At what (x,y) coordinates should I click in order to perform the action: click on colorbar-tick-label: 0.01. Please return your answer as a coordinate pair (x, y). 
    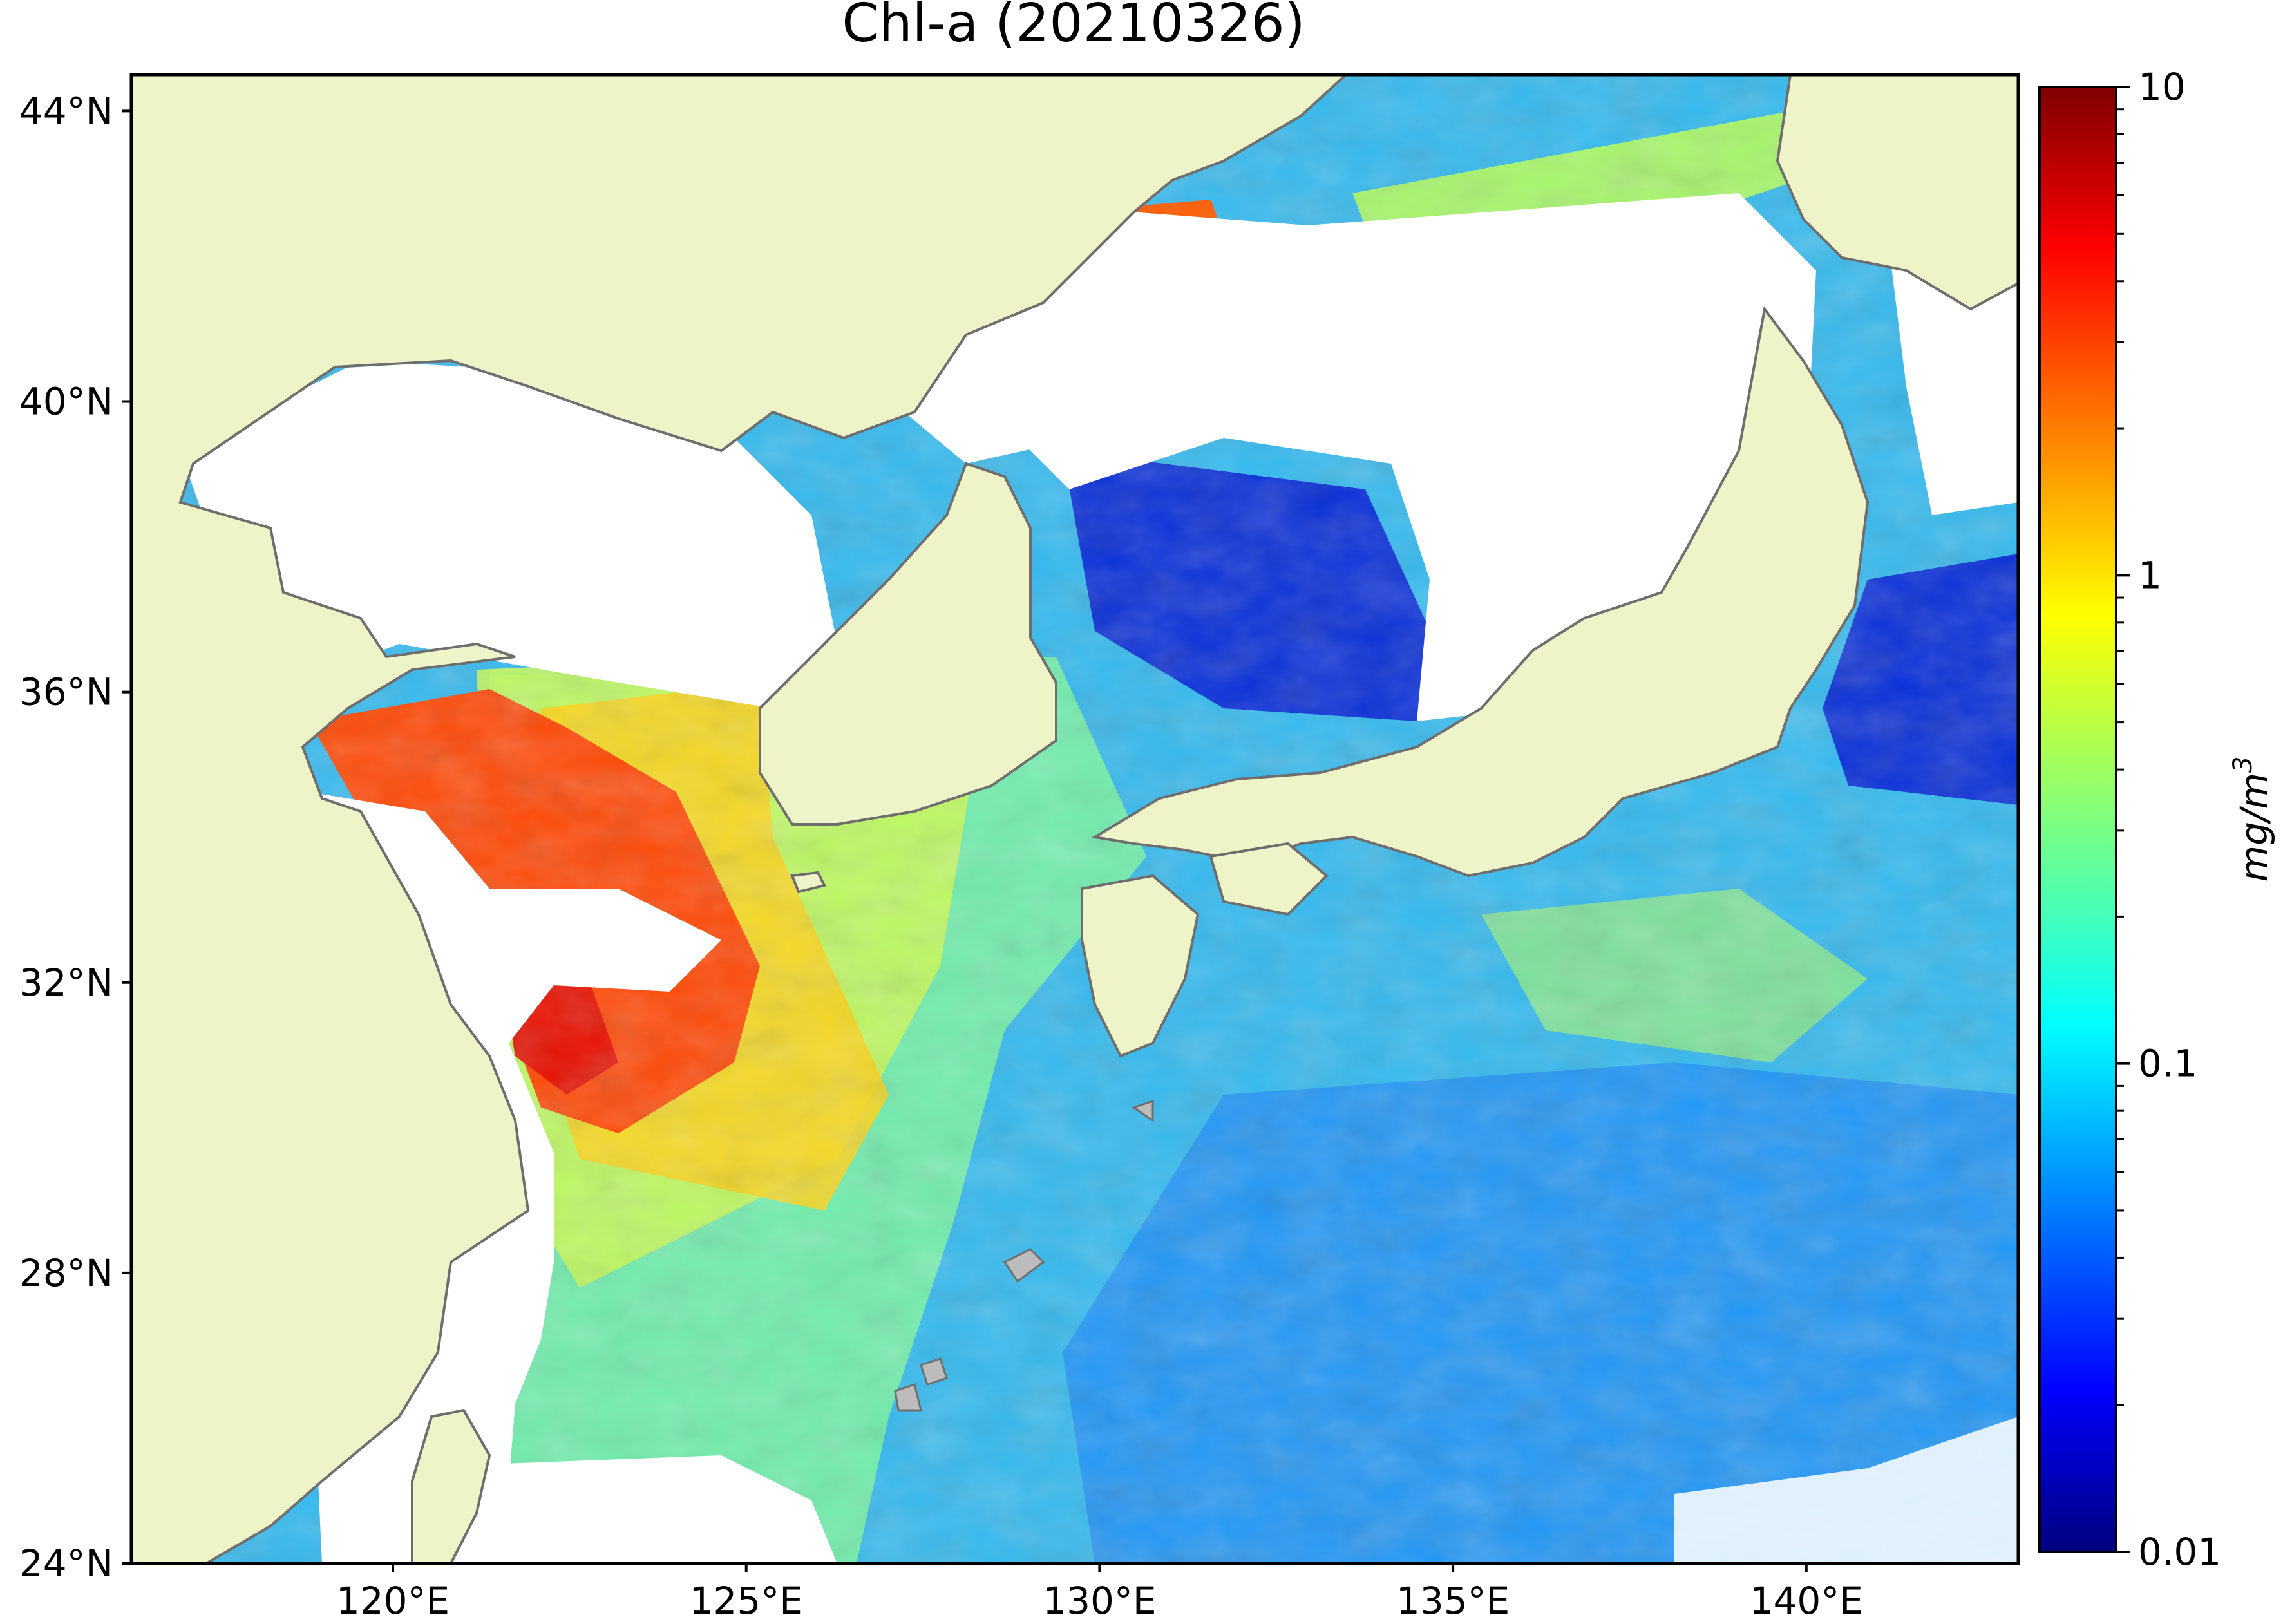
    Looking at the image, I should click on (2179, 1552).